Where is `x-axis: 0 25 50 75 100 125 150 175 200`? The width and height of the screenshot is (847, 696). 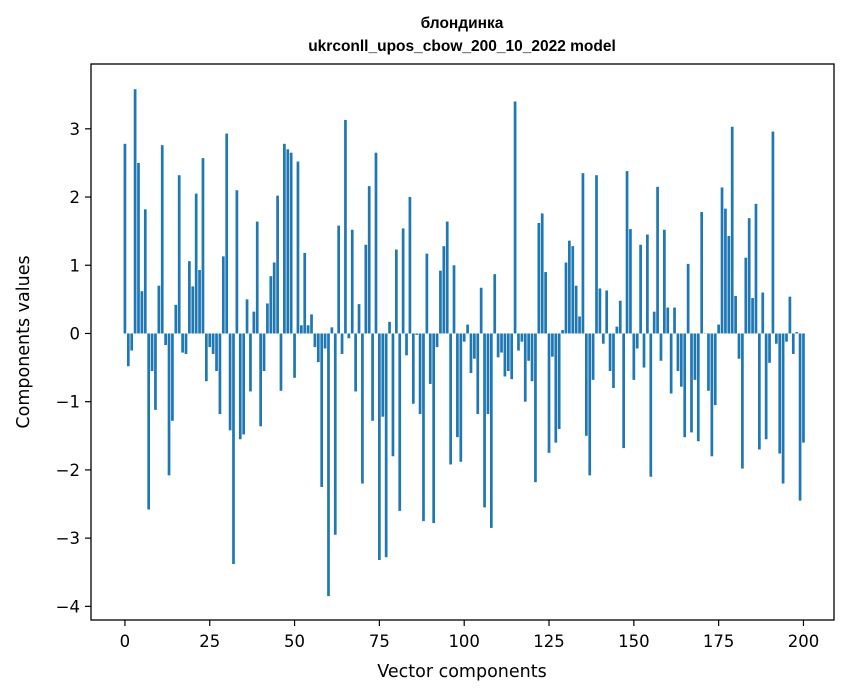
x-axis: 0 25 50 75 100 125 150 175 200 is located at coordinates (469, 635).